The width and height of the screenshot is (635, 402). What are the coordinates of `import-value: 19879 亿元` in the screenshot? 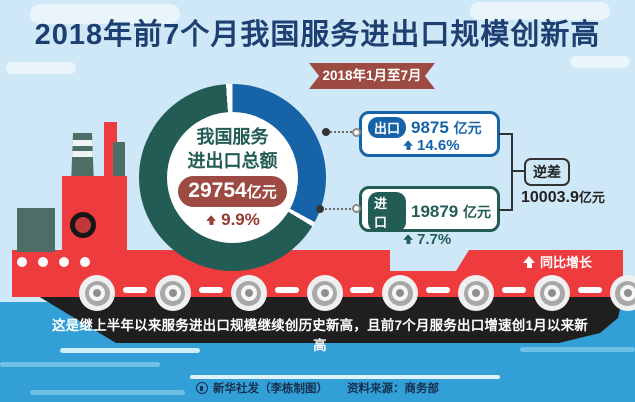 It's located at (451, 212).